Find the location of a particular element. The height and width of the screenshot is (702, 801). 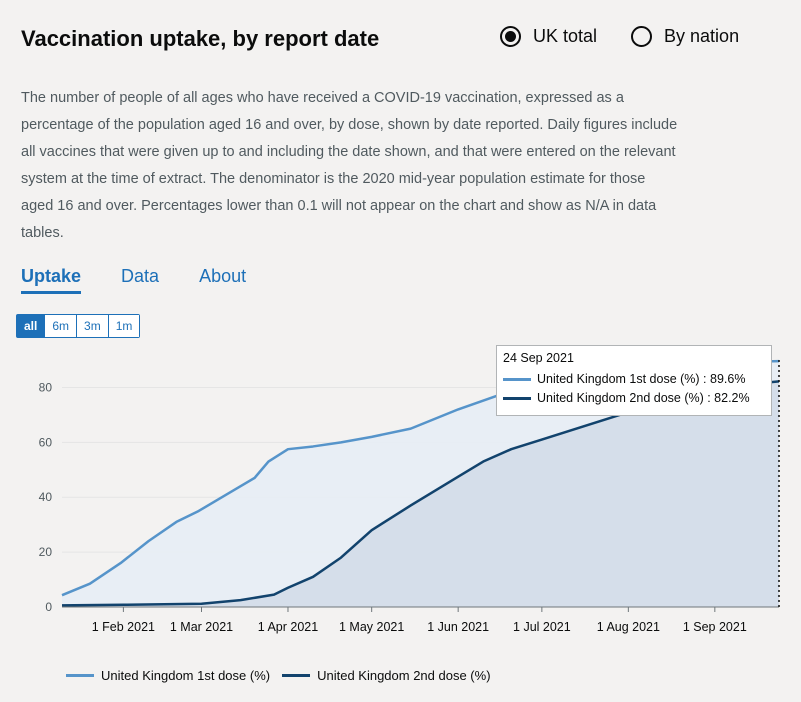

tooltip-swatch-1st is located at coordinates (517, 379).